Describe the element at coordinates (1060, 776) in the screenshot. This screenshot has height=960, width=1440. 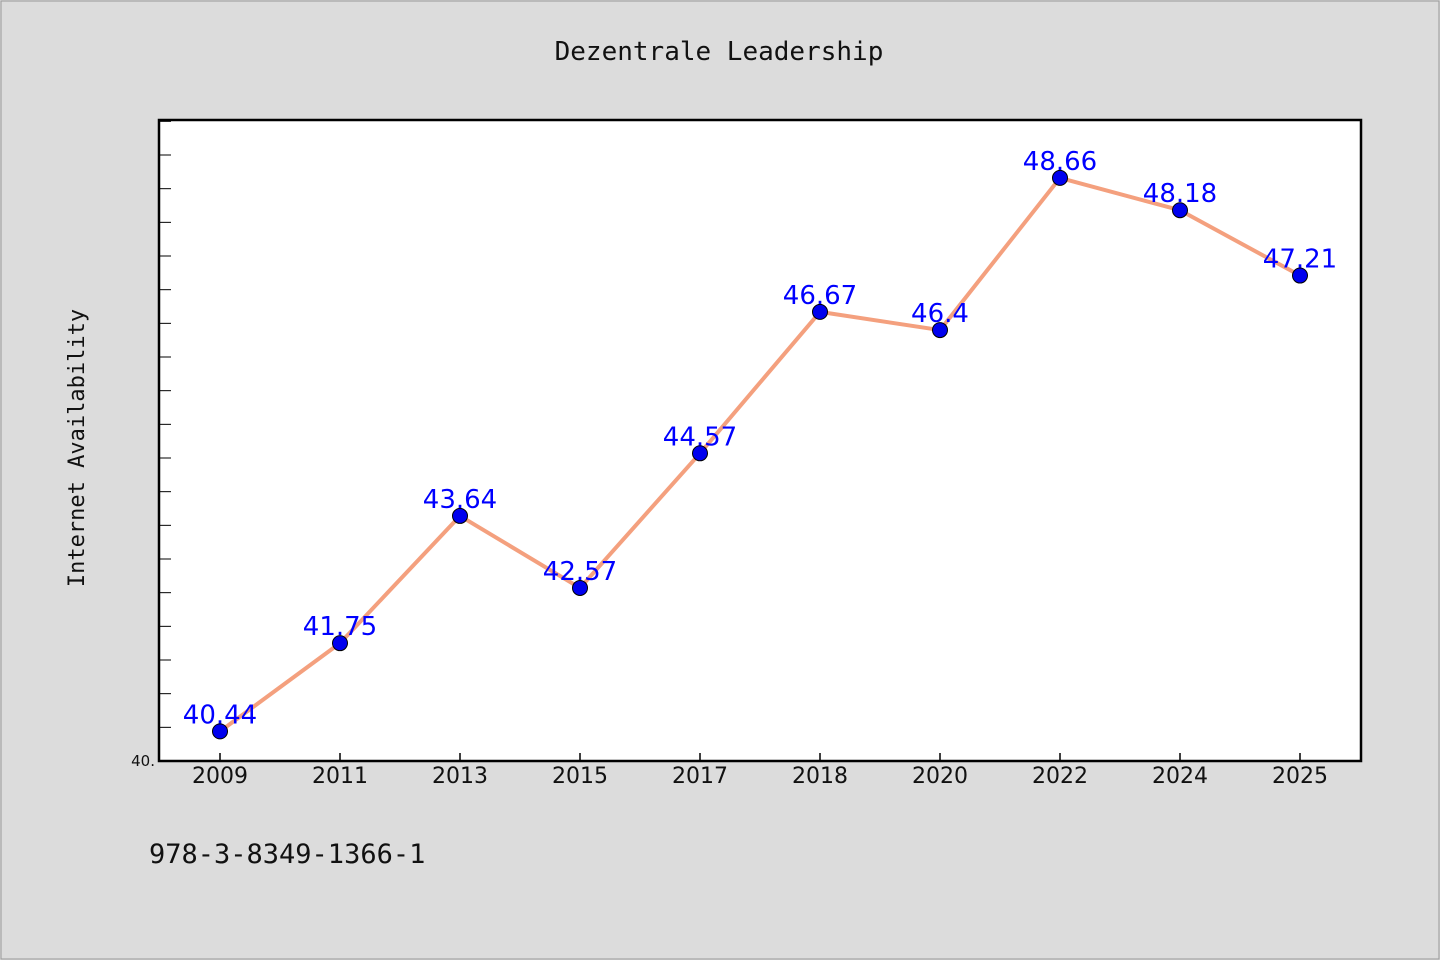
I see `x-tick-label: 2022` at that location.